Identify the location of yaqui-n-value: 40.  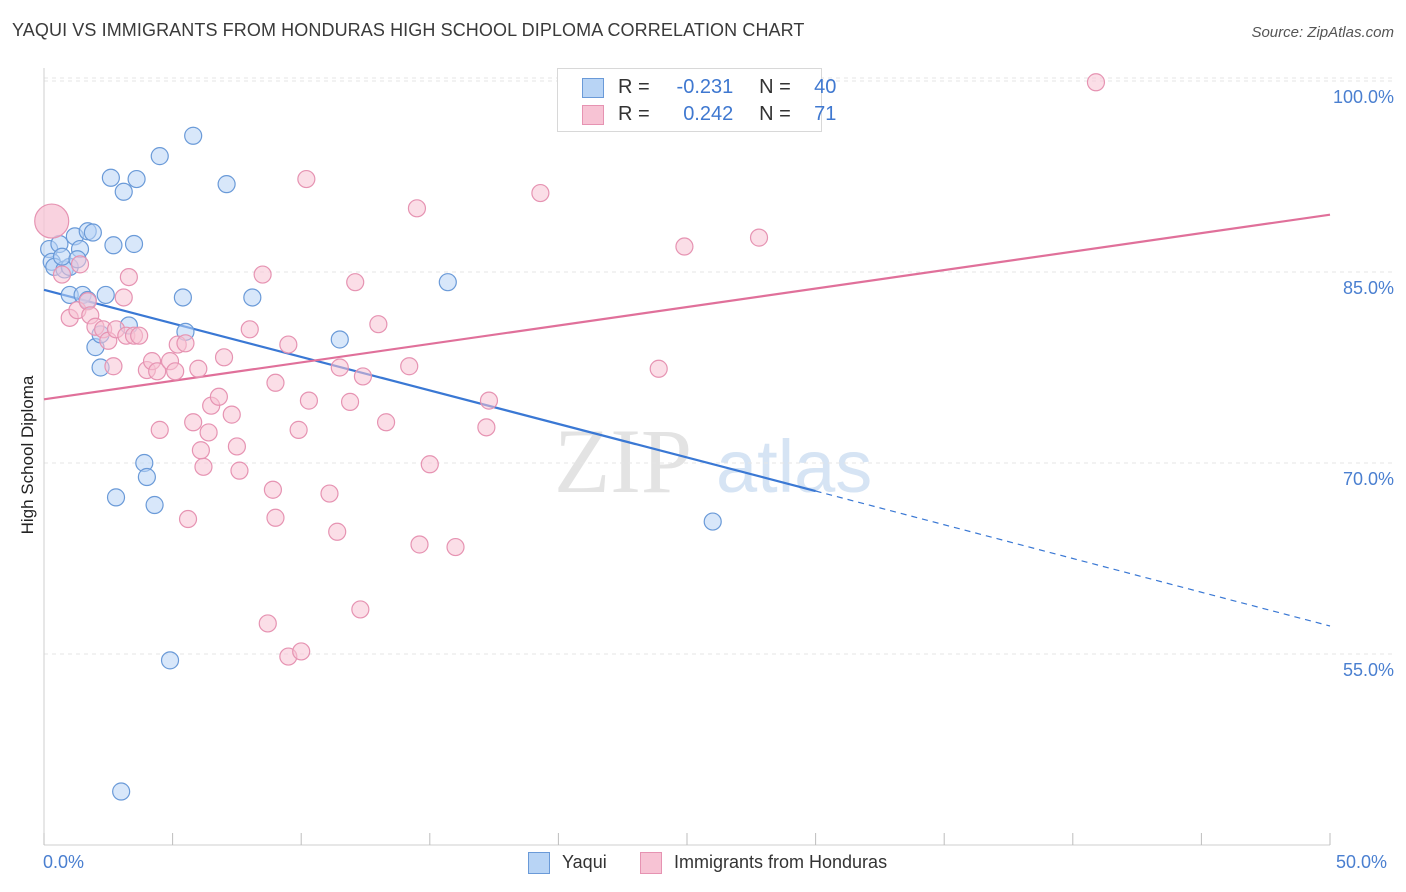
(825, 87).